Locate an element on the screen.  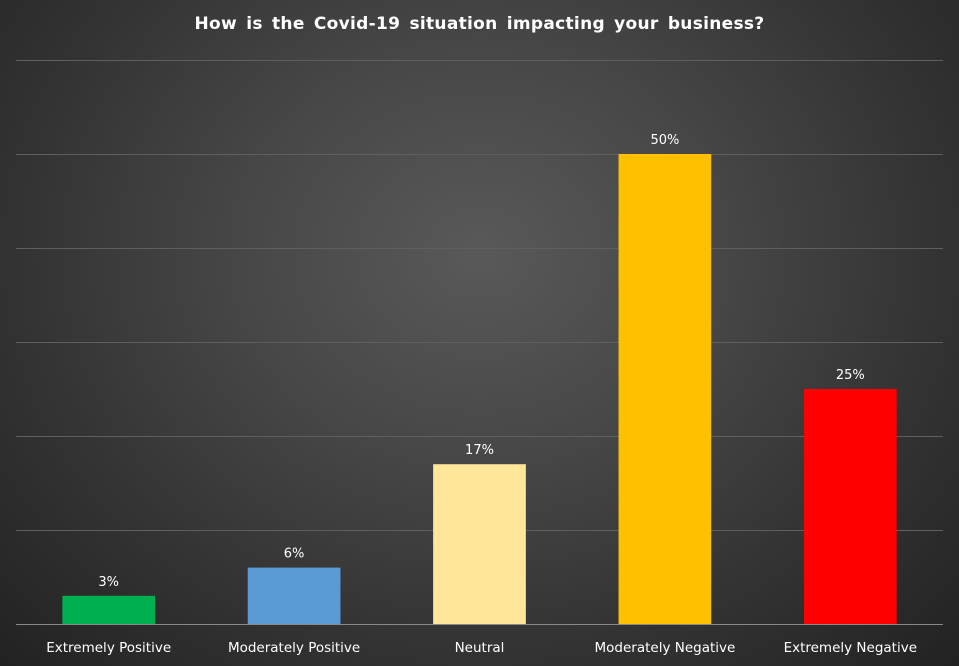
x-tick-label-4: Extremely Negative is located at coordinates (850, 648).